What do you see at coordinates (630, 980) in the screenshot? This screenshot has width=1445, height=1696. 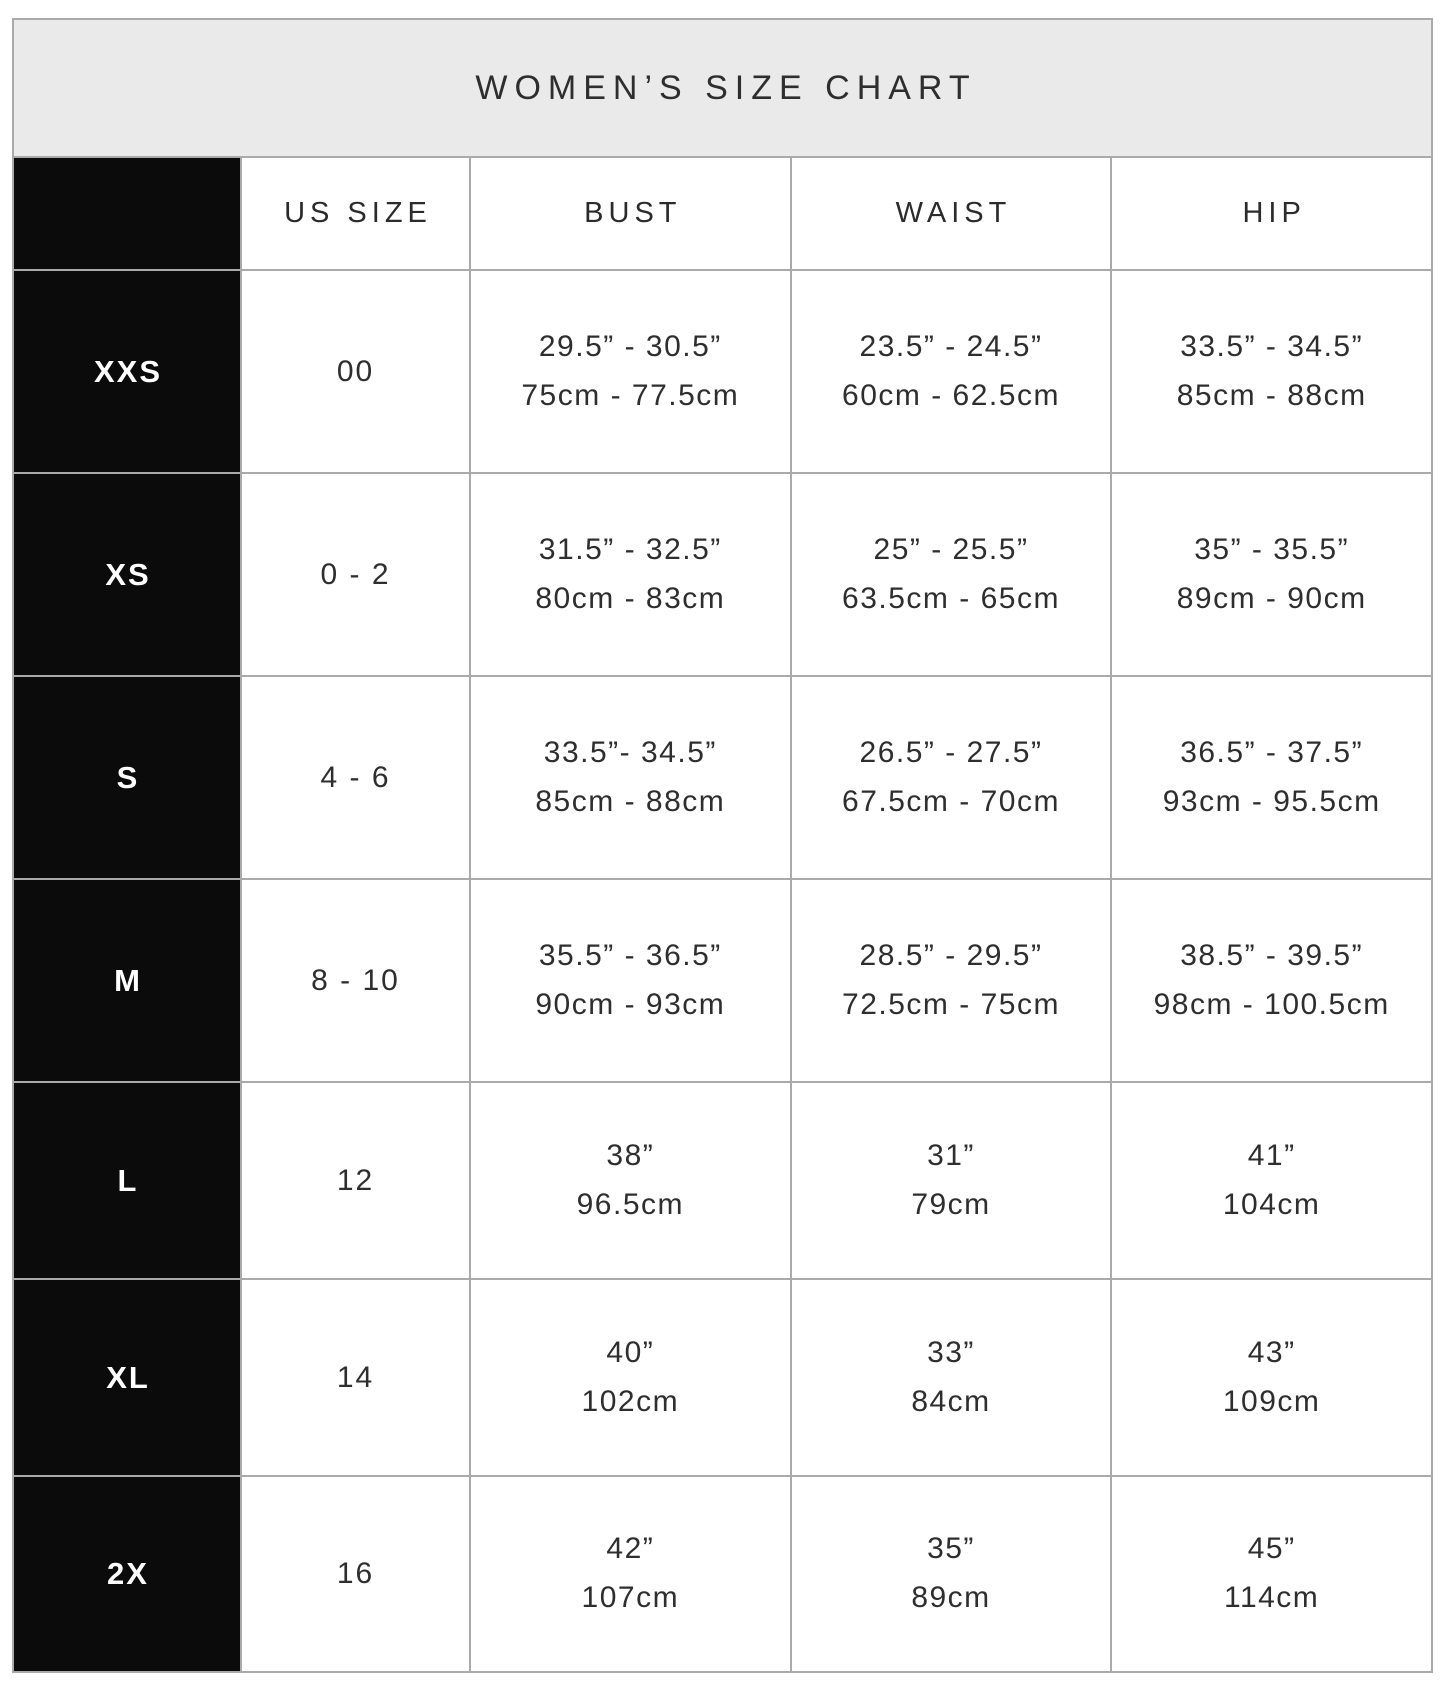 I see `bust-cell: 35.5” - 36.5” 90cm - 93cm` at bounding box center [630, 980].